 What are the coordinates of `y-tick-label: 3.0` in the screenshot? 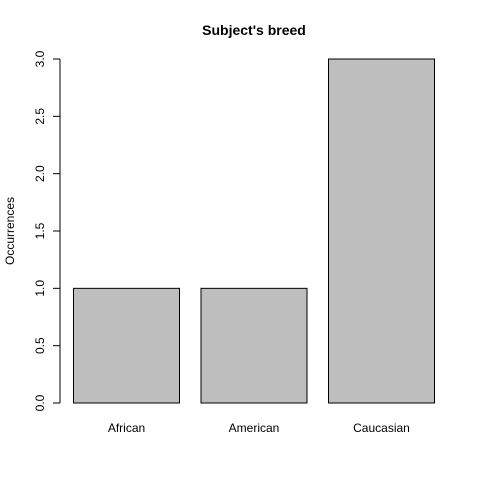 It's located at (40, 58).